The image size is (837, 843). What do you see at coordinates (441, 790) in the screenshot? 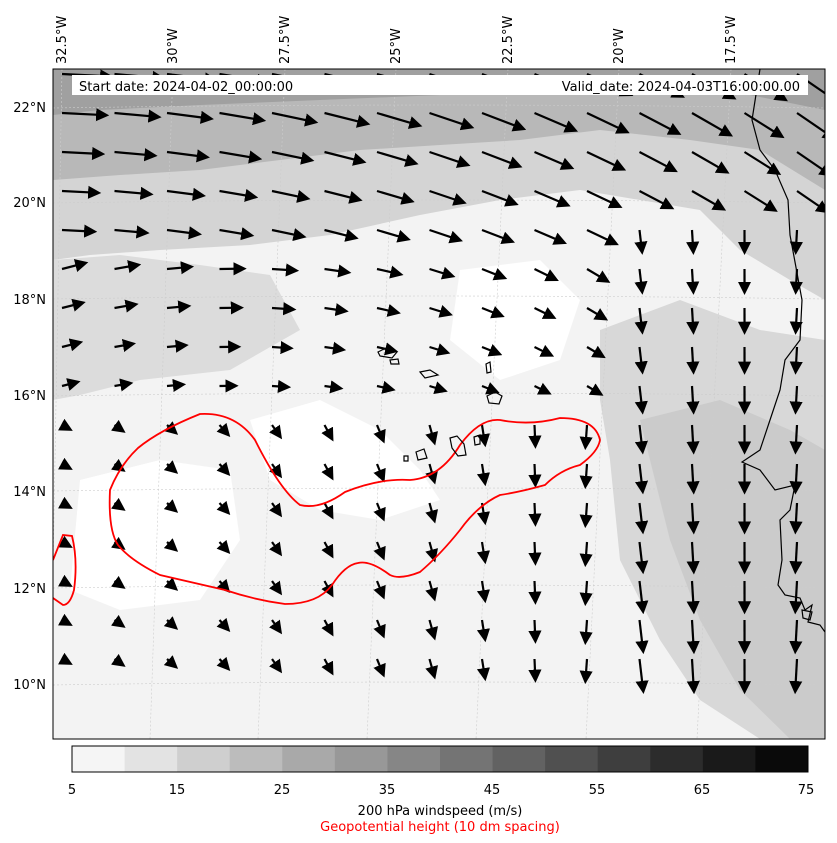
I see `colorbar-tick-labels: 5 15 25 35 45 55 65 75` at bounding box center [441, 790].